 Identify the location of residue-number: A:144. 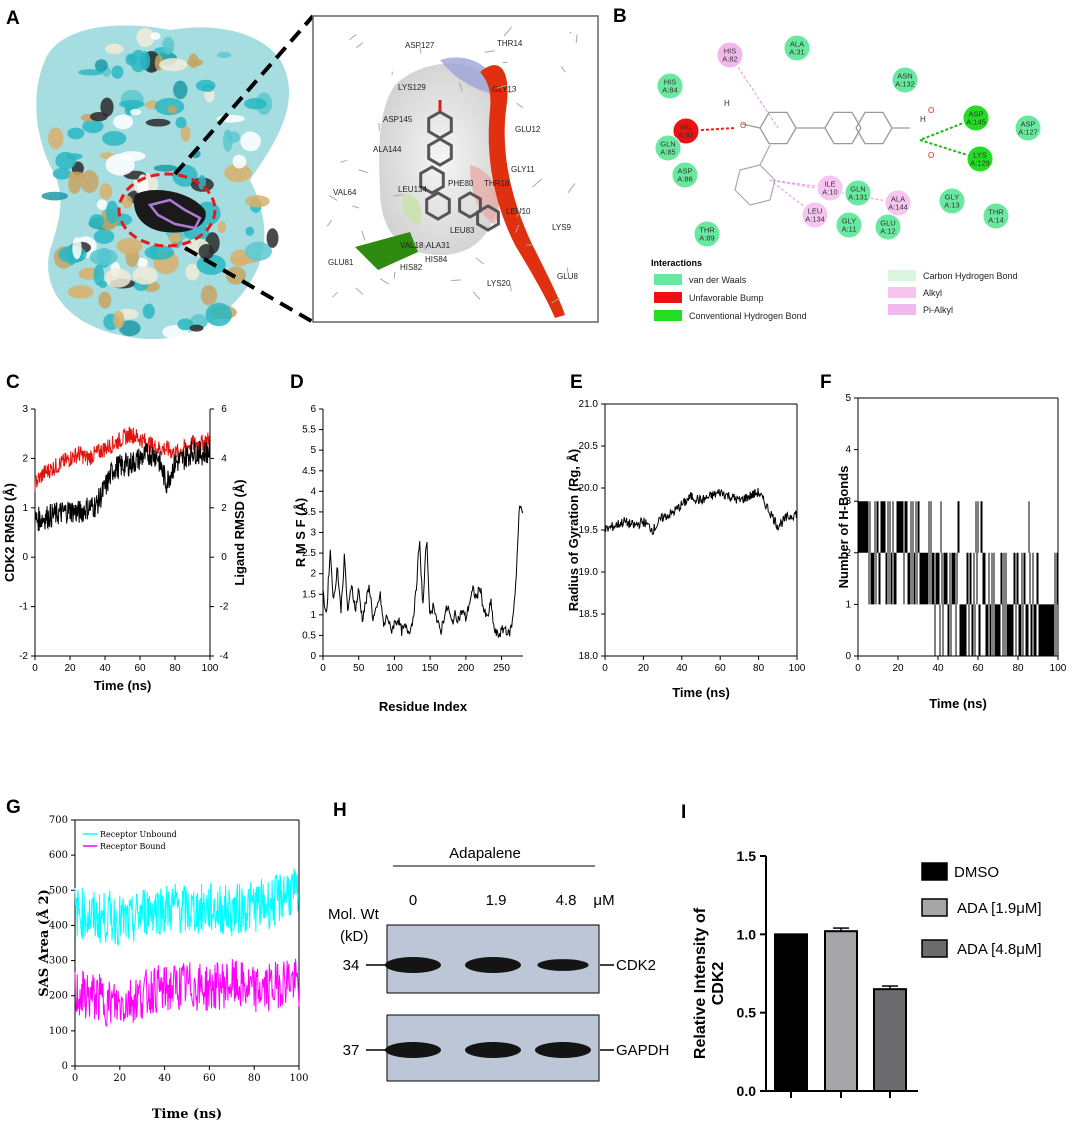
(898, 207).